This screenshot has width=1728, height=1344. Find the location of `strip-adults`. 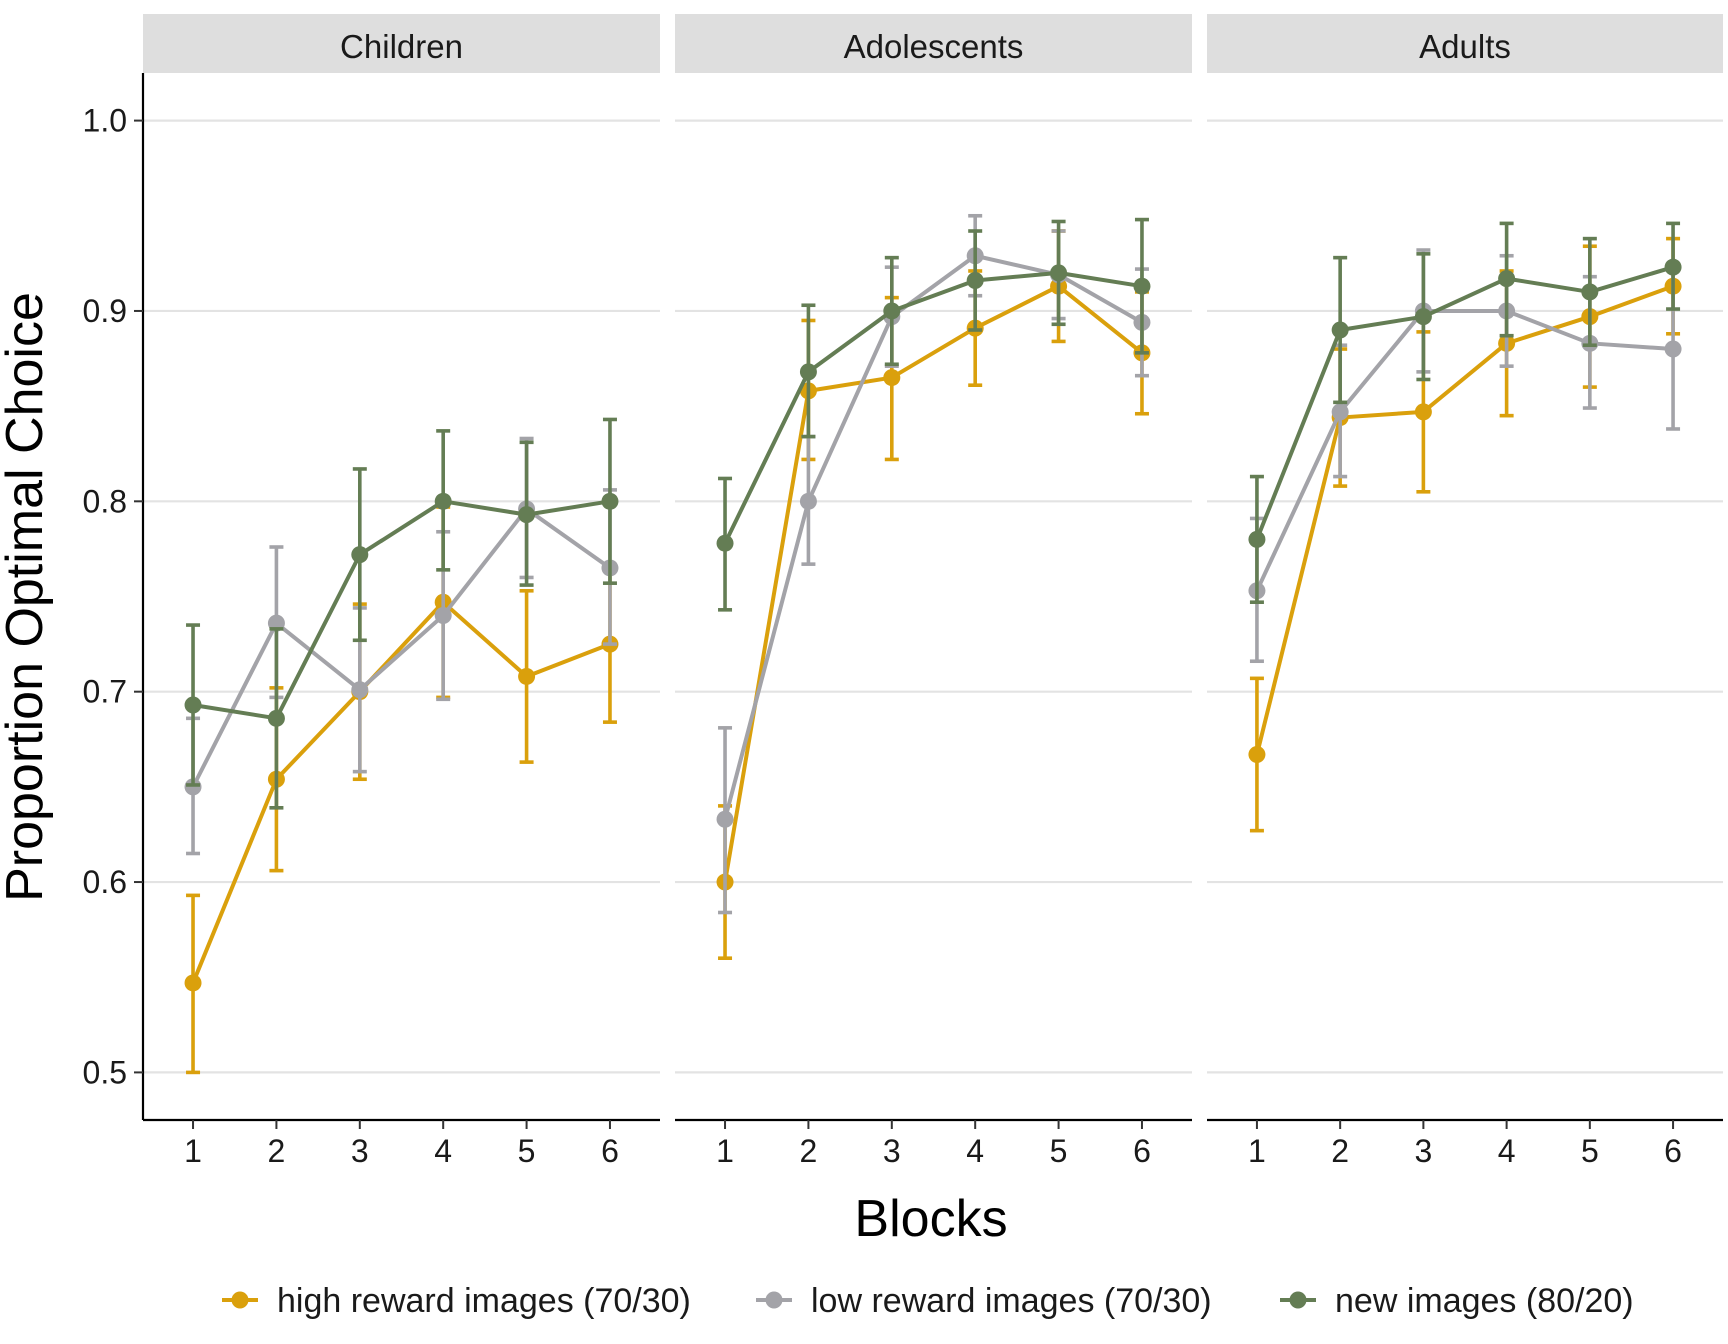

strip-adults is located at coordinates (1465, 43).